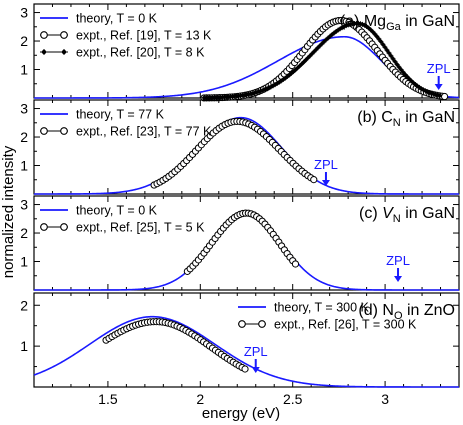 Image resolution: width=463 pixels, height=425 pixels. What do you see at coordinates (8, 211) in the screenshot?
I see `y-axis-label: normalized intensity` at bounding box center [8, 211].